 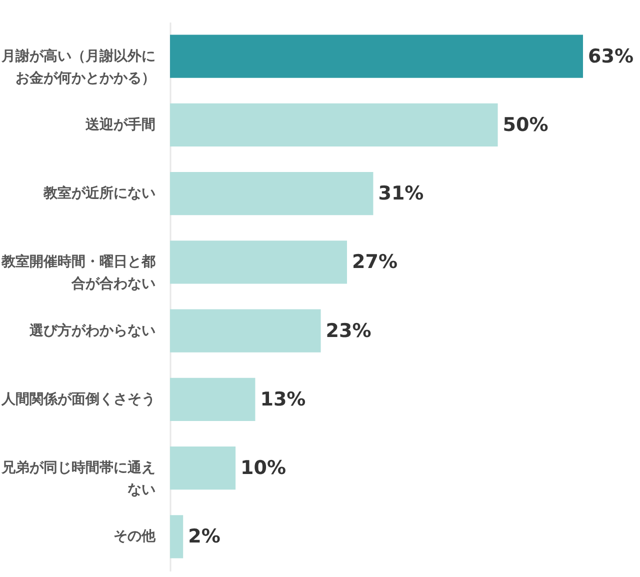 I want to click on data-label: 10%, so click(x=263, y=468).